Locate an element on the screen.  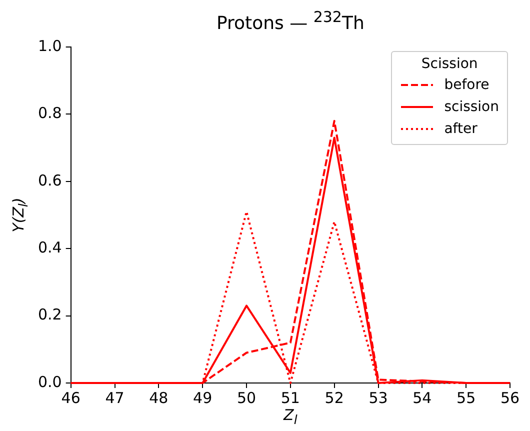
x-tick-label: 48 is located at coordinates (158, 397).